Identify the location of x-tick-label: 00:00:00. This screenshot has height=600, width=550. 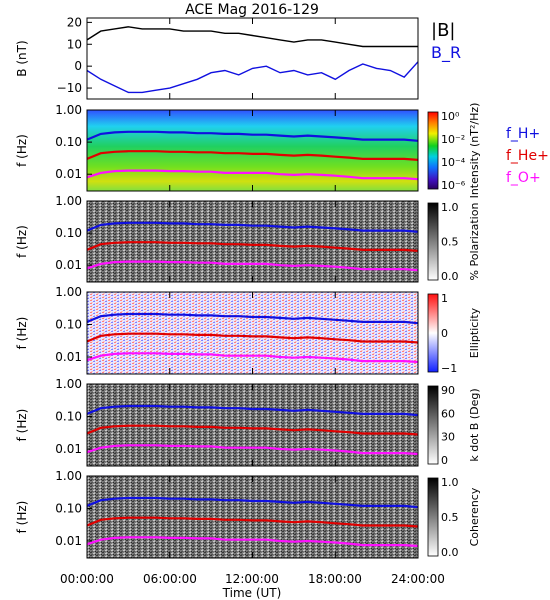
(87, 579).